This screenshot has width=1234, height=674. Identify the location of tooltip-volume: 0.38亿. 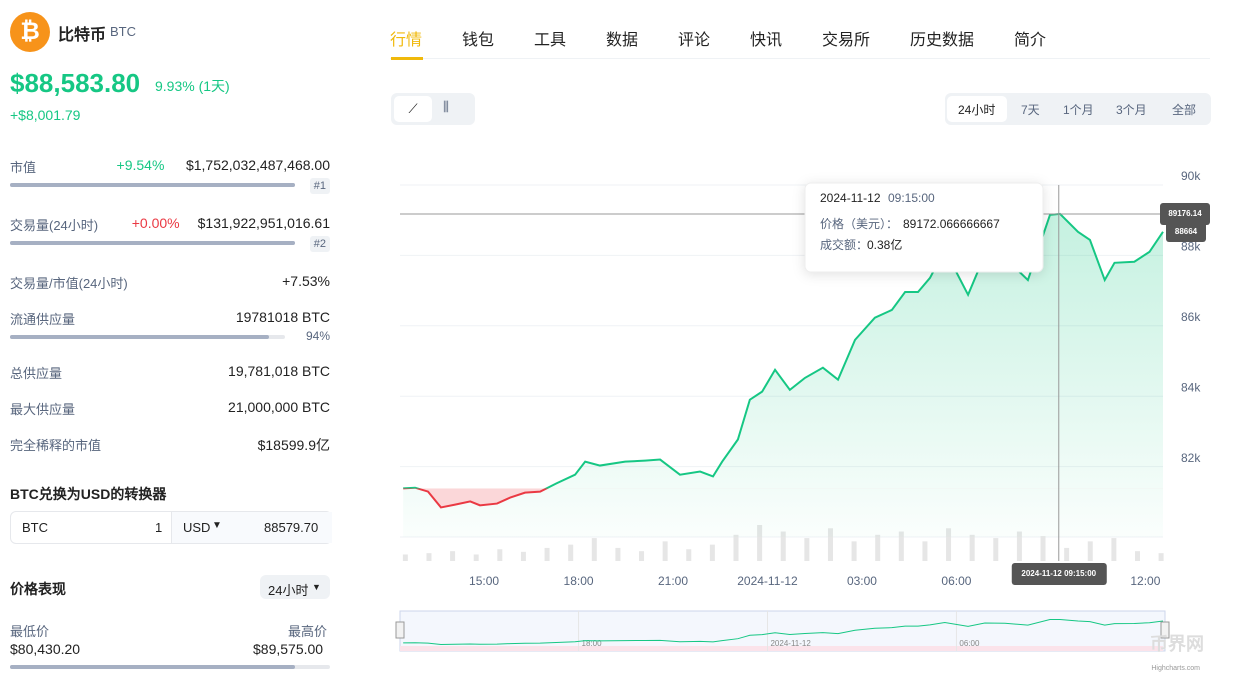
(884, 244).